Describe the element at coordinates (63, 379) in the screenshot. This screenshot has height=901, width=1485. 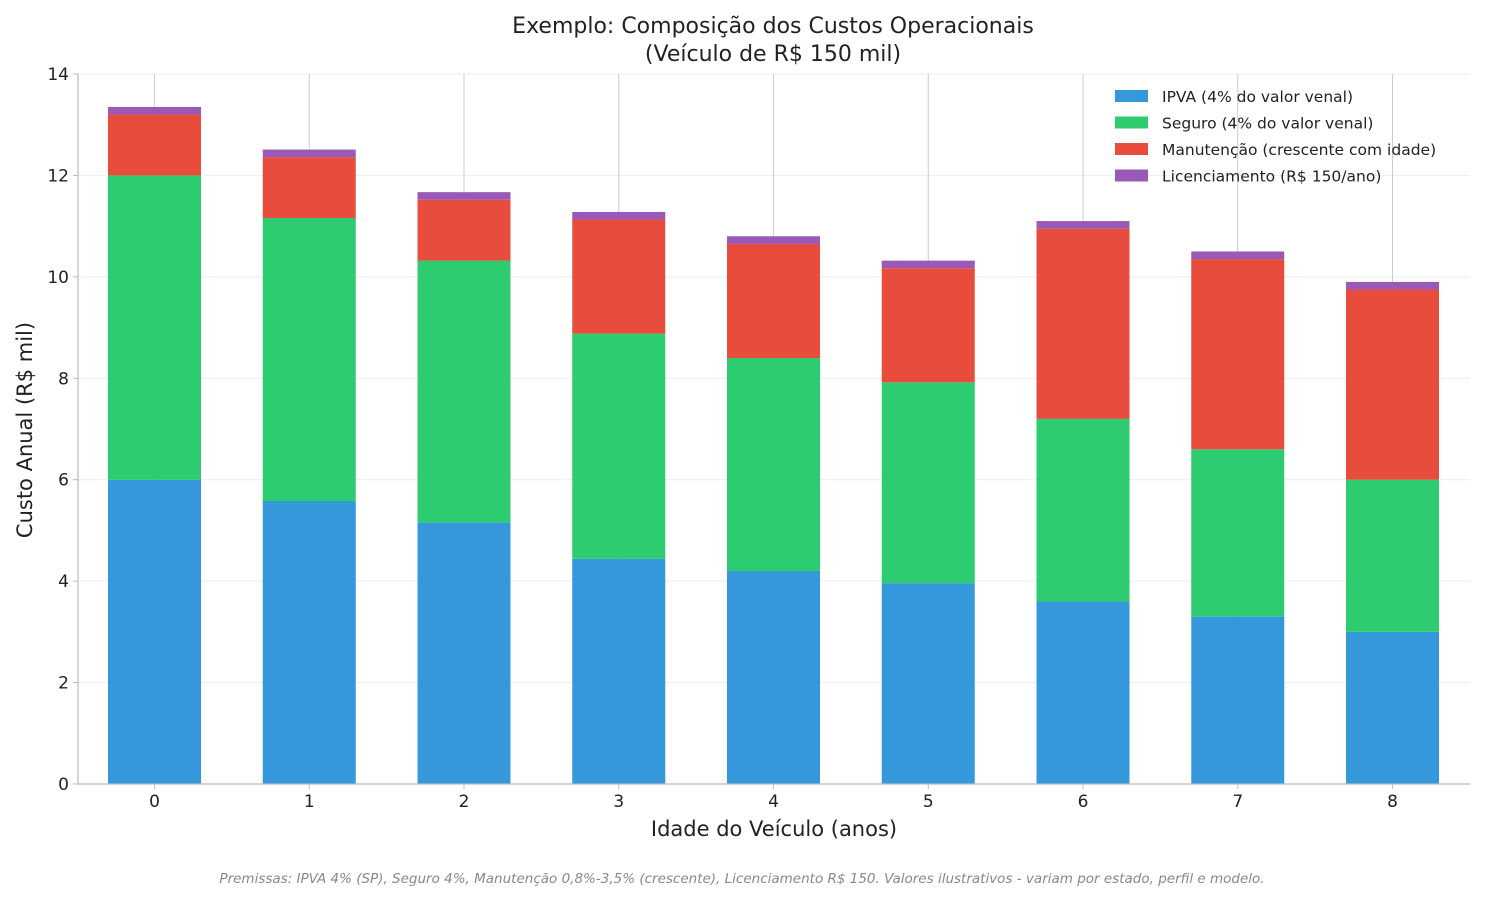
I see `y-tick-label-4: 8` at that location.